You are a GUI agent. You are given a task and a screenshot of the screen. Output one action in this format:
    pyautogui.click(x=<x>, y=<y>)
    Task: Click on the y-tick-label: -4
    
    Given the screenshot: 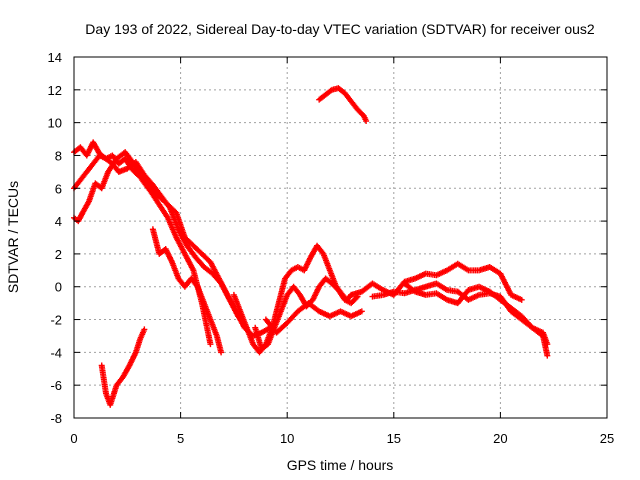 What is the action you would take?
    pyautogui.click(x=56, y=352)
    